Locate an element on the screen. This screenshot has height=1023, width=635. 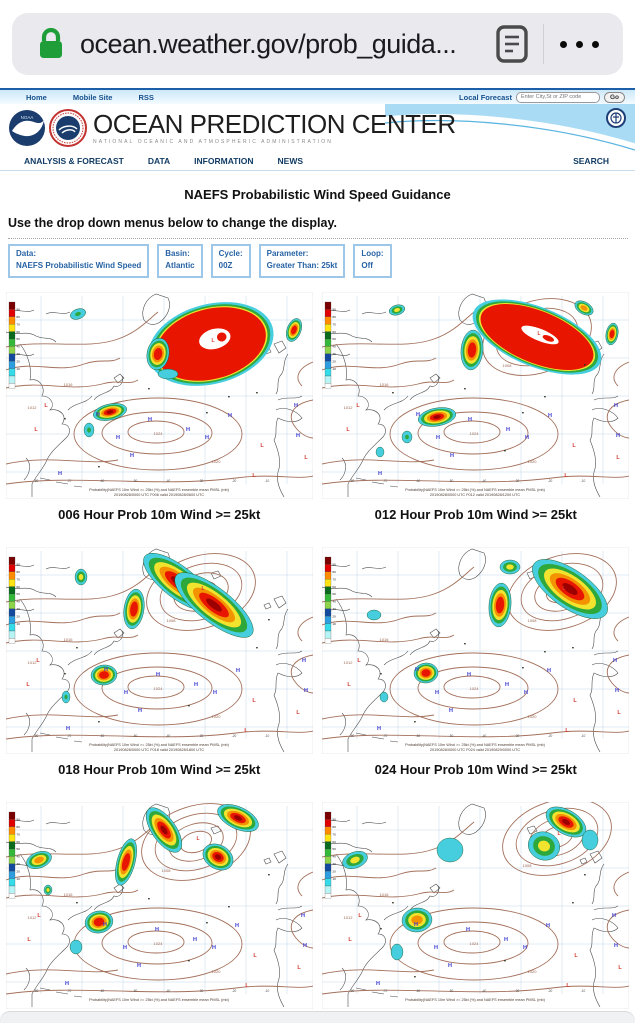
map-caption: 012 Hour Prob 10m Wind >= 25kt is located at coordinates (475, 514).